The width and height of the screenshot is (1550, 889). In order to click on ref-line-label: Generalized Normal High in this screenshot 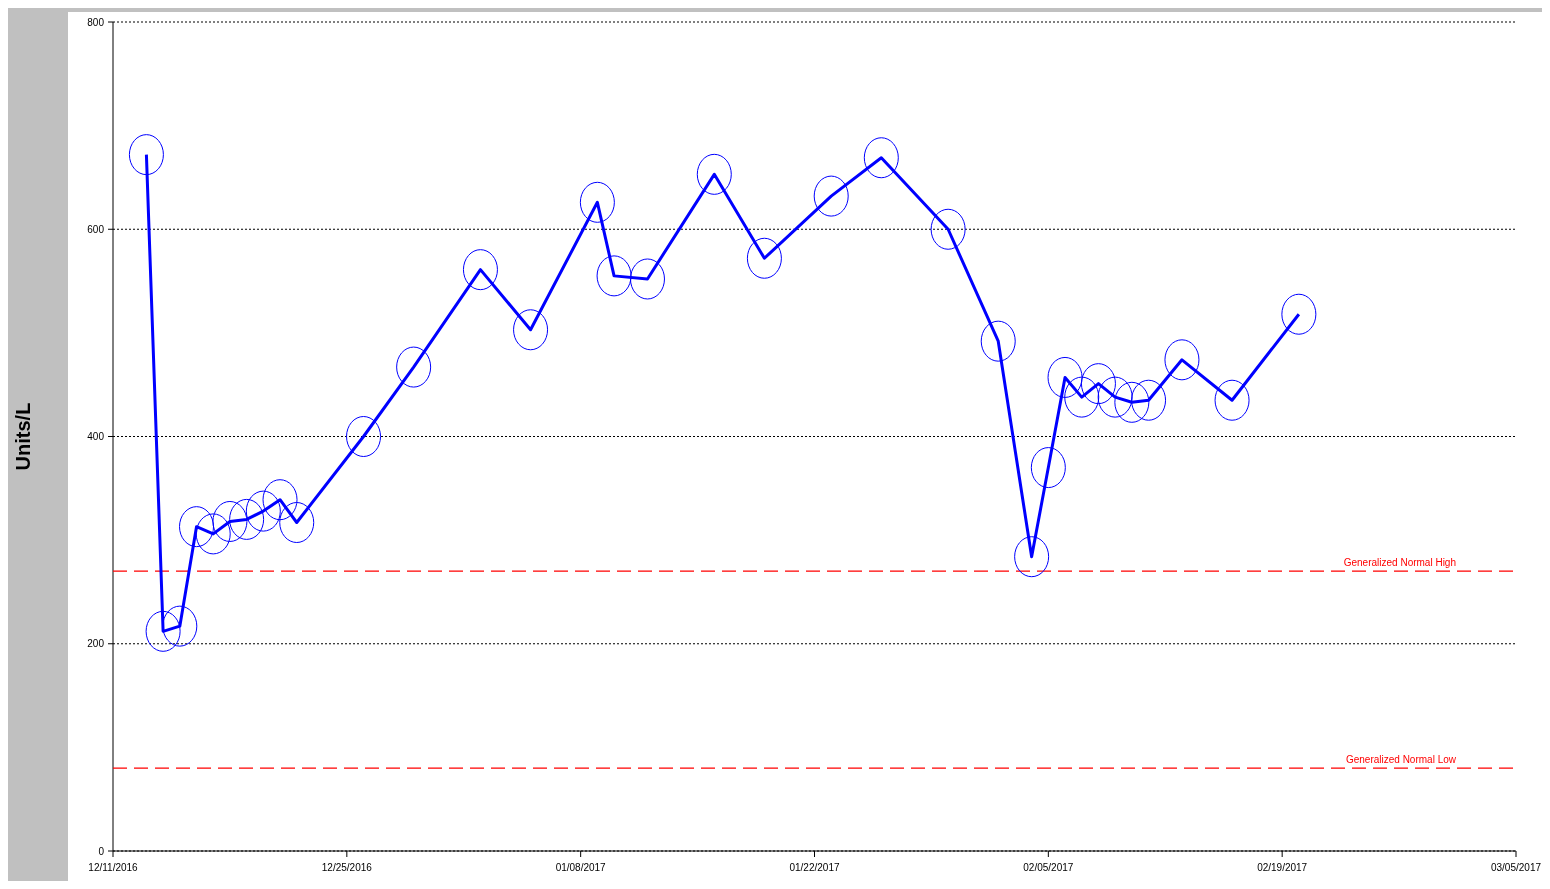, I will do `click(1399, 563)`.